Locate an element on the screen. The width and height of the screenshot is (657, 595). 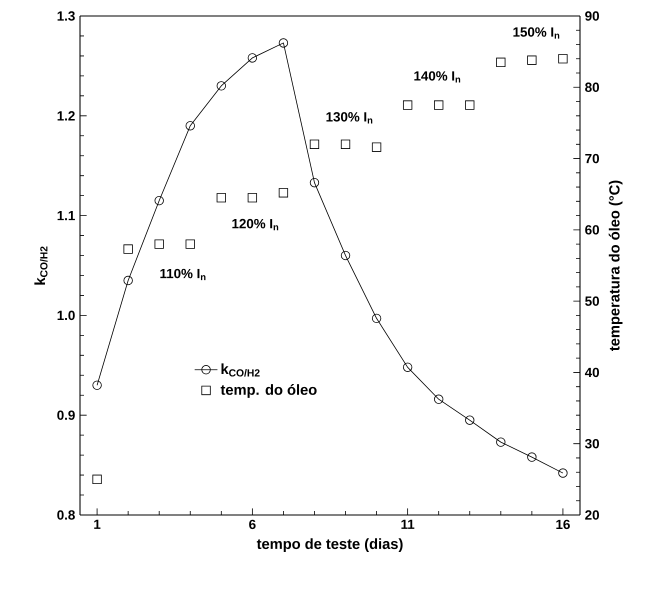
y2-tick-label: 60 is located at coordinates (592, 230).